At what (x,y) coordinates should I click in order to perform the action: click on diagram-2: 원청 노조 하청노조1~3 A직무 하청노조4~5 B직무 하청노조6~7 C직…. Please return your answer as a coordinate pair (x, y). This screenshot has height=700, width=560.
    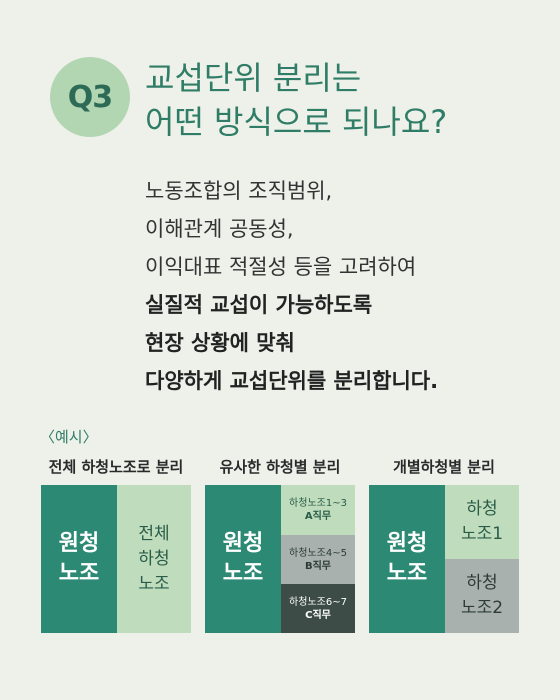
    Looking at the image, I should click on (280, 559).